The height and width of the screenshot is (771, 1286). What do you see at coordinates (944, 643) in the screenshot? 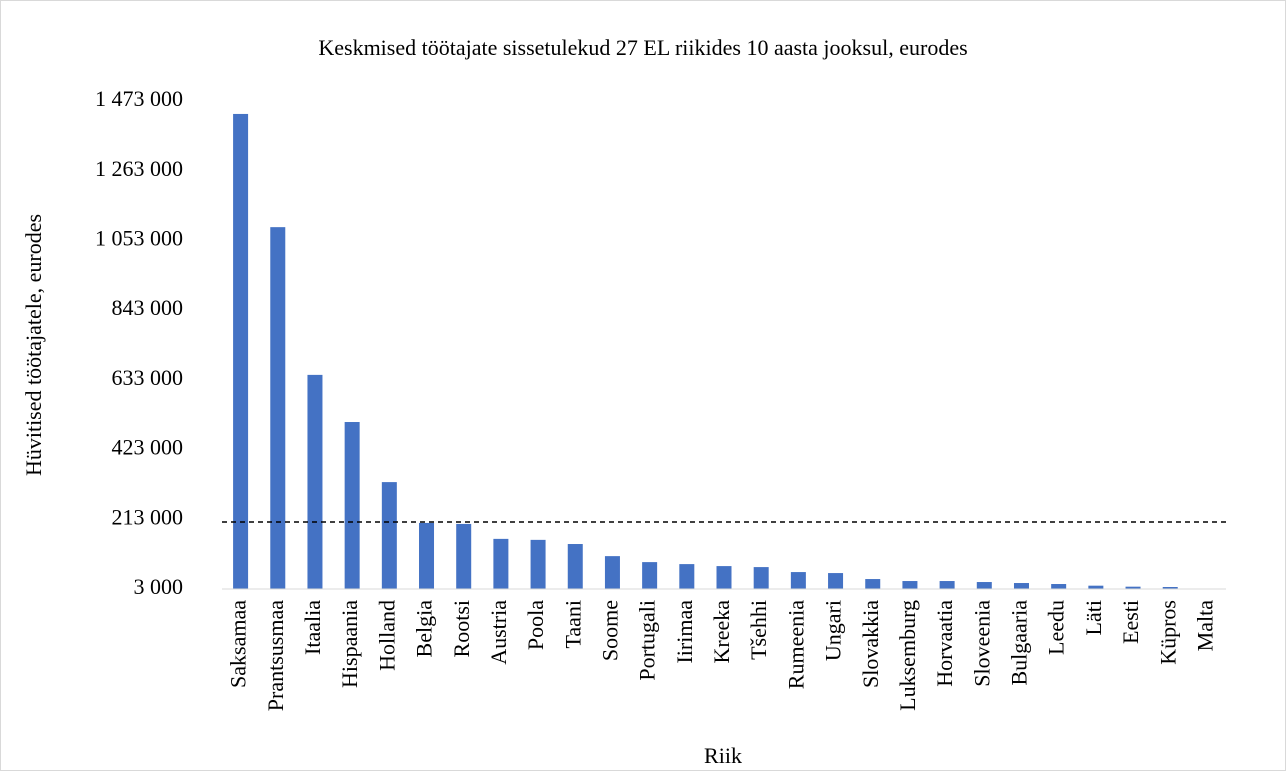
I see `x-tick-label: Horvaatia` at bounding box center [944, 643].